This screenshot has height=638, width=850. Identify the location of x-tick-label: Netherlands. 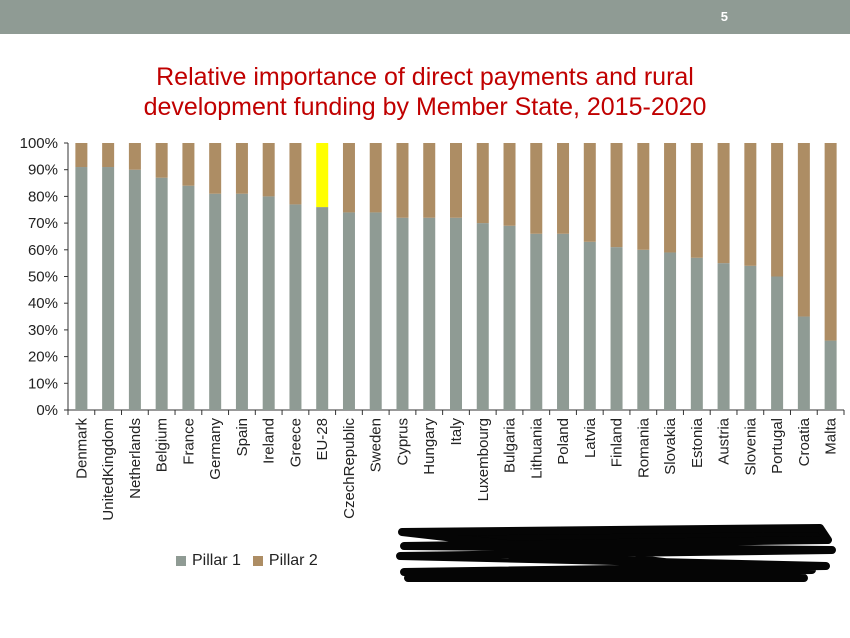
(135, 458).